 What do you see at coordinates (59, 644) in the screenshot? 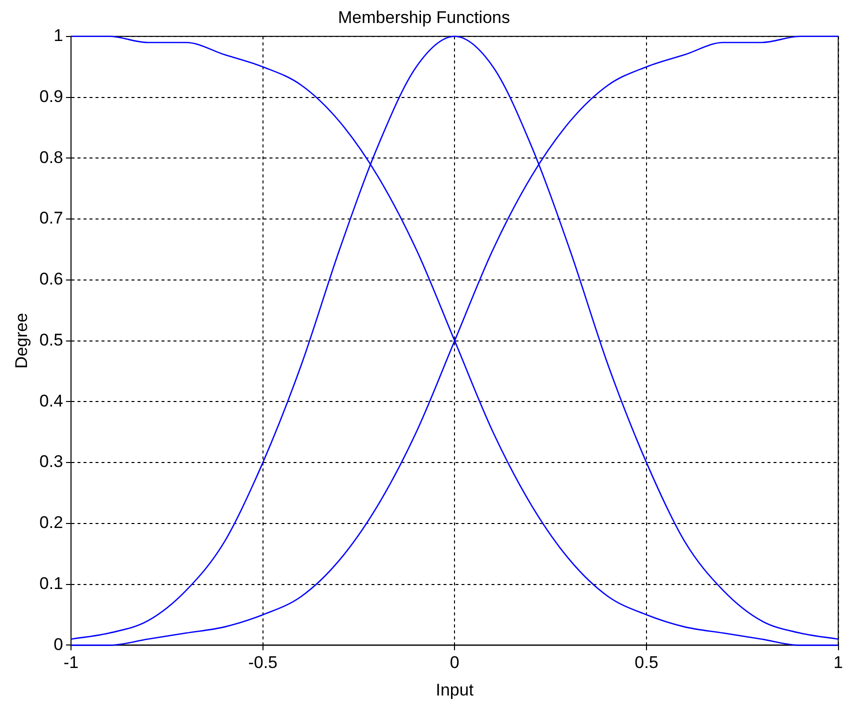
I see `y-tick-label: 0` at bounding box center [59, 644].